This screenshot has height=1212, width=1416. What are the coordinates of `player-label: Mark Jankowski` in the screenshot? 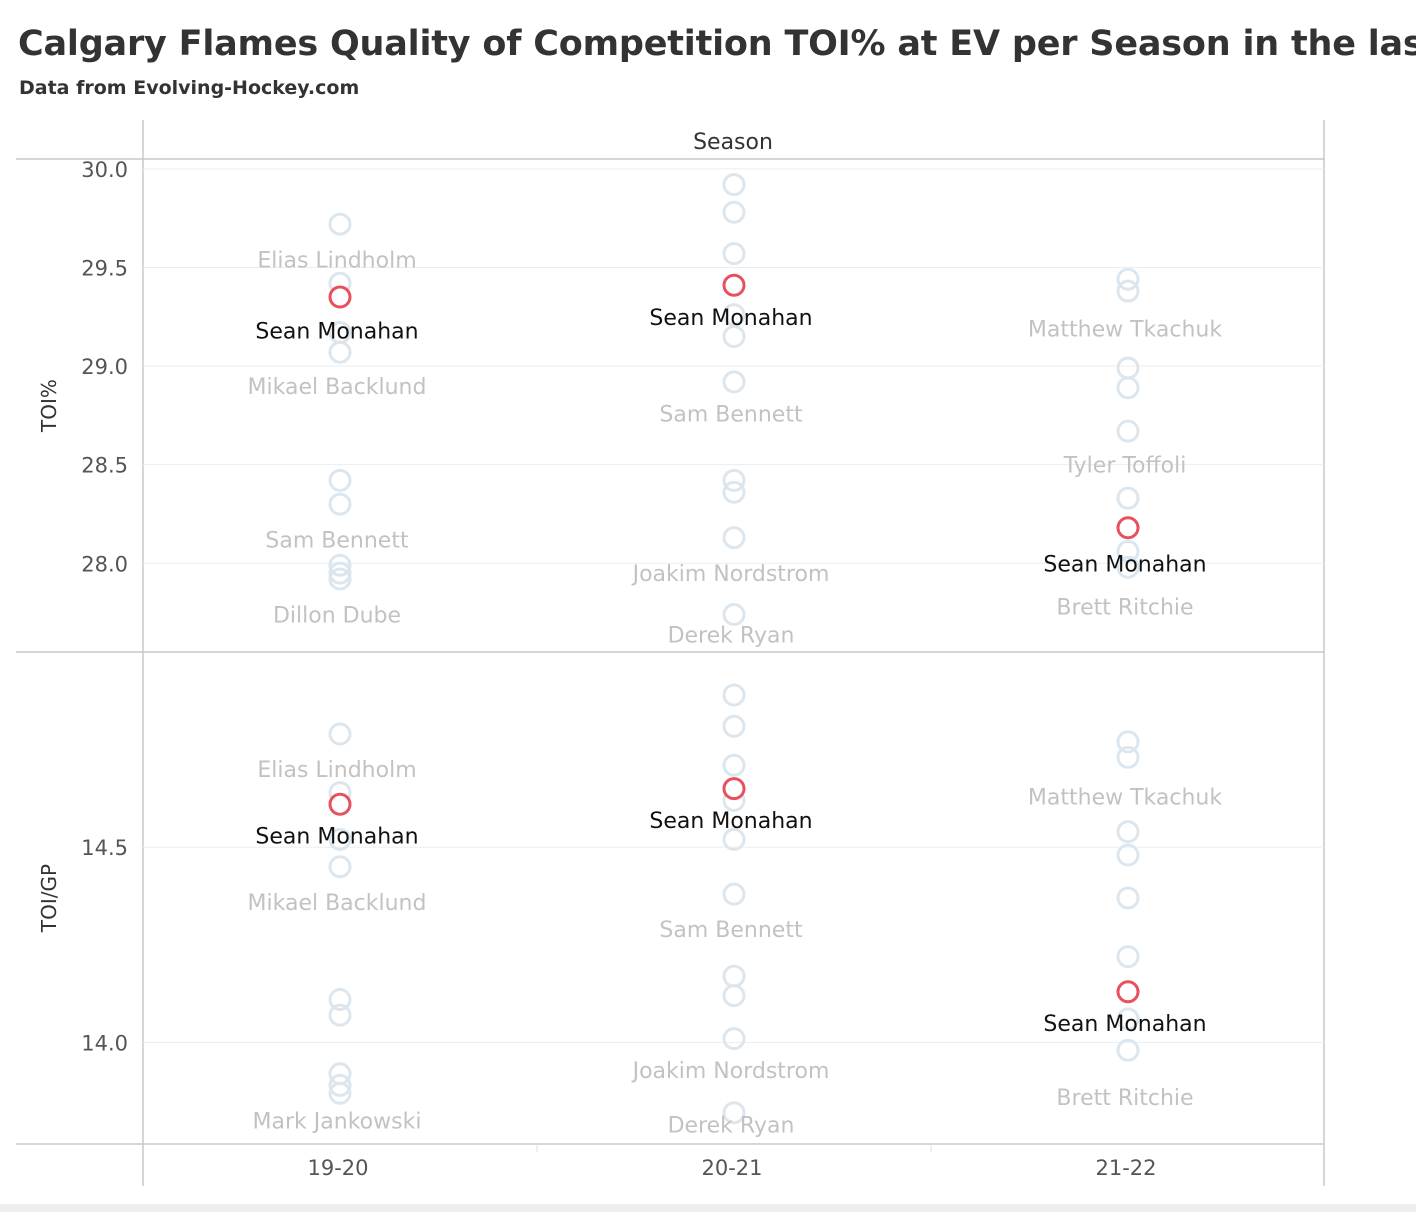 It's located at (337, 1122).